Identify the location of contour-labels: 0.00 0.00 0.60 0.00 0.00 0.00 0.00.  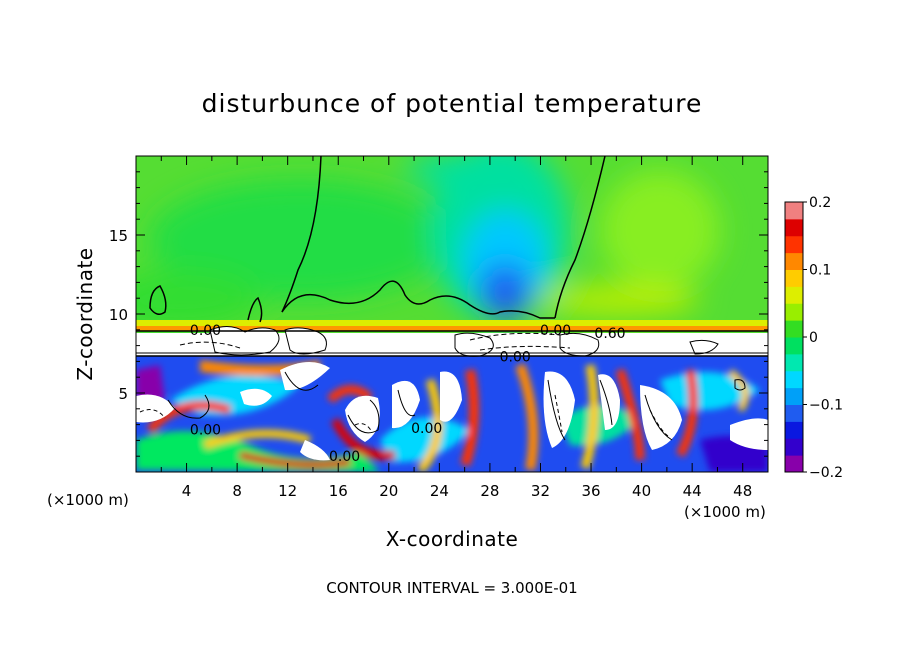
(408, 394).